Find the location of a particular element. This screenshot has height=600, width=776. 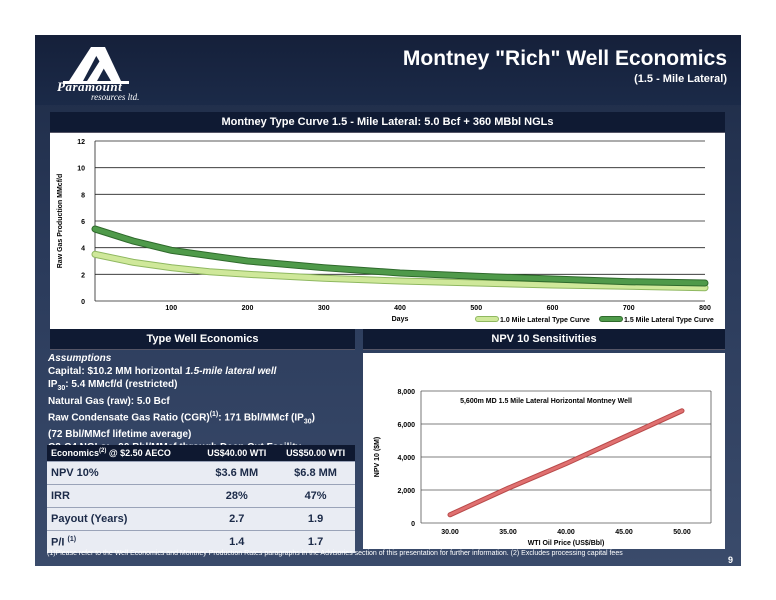

assumption-ip: IP30: 5.4 MMcf/d (restricted) is located at coordinates (198, 386).